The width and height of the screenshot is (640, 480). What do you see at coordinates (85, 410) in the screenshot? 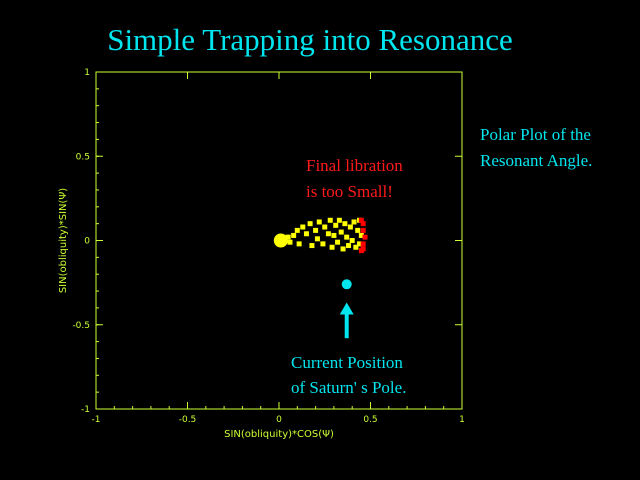
I see `y-tick-label: -1` at bounding box center [85, 410].